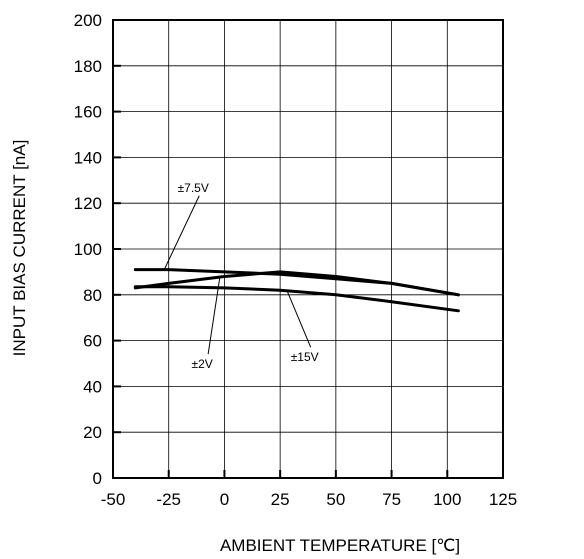 The height and width of the screenshot is (559, 584). What do you see at coordinates (88, 112) in the screenshot?
I see `y-tick-label: 160` at bounding box center [88, 112].